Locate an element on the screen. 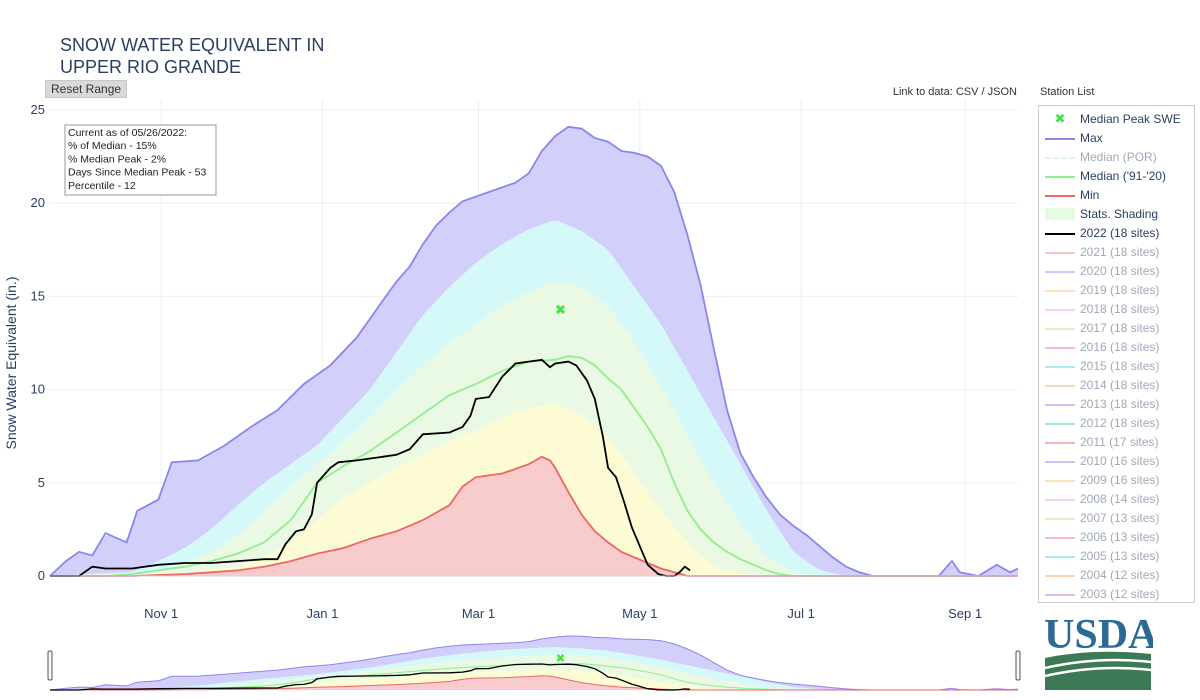 The image size is (1200, 700). legend-label: 2014 (18 sites) is located at coordinates (1120, 385).